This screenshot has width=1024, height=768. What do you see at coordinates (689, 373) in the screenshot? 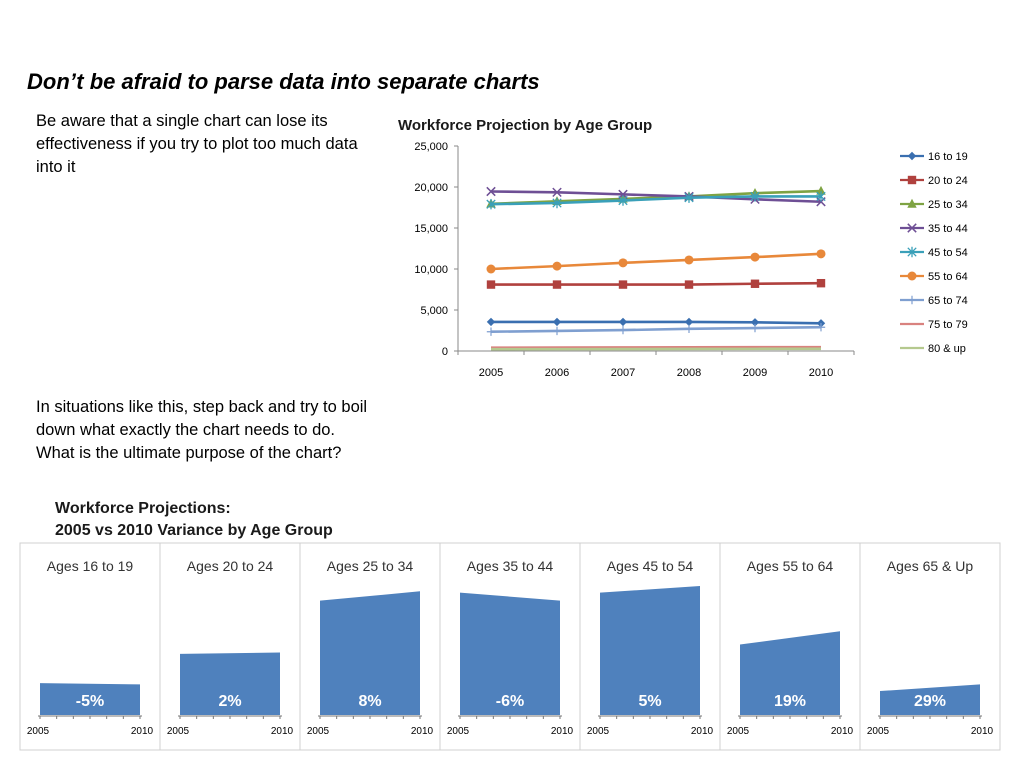
I see `x-tick-label: 2008` at bounding box center [689, 373].